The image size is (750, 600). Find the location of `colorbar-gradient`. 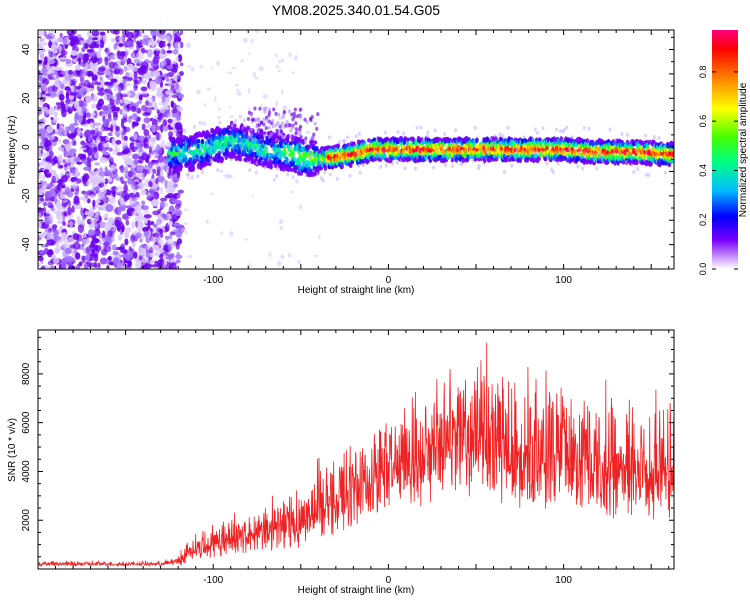

colorbar-gradient is located at coordinates (725, 149).